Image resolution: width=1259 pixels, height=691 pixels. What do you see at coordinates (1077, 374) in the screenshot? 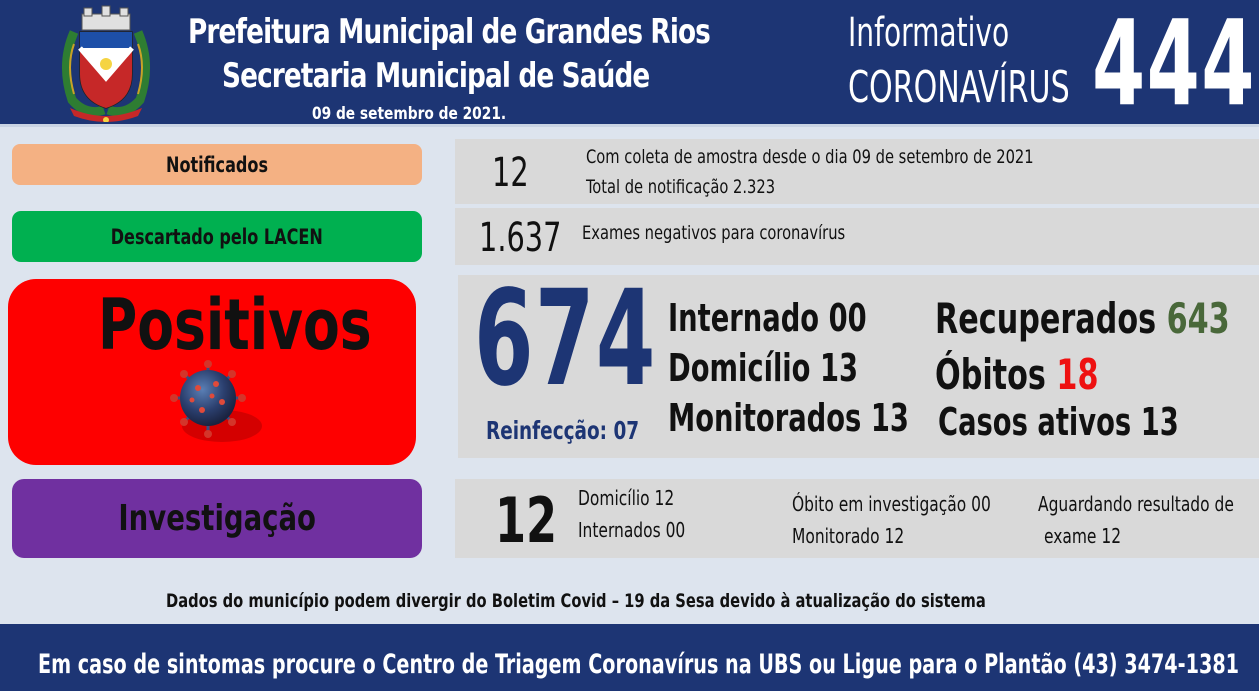
I see `obitos-value: 18` at bounding box center [1077, 374].